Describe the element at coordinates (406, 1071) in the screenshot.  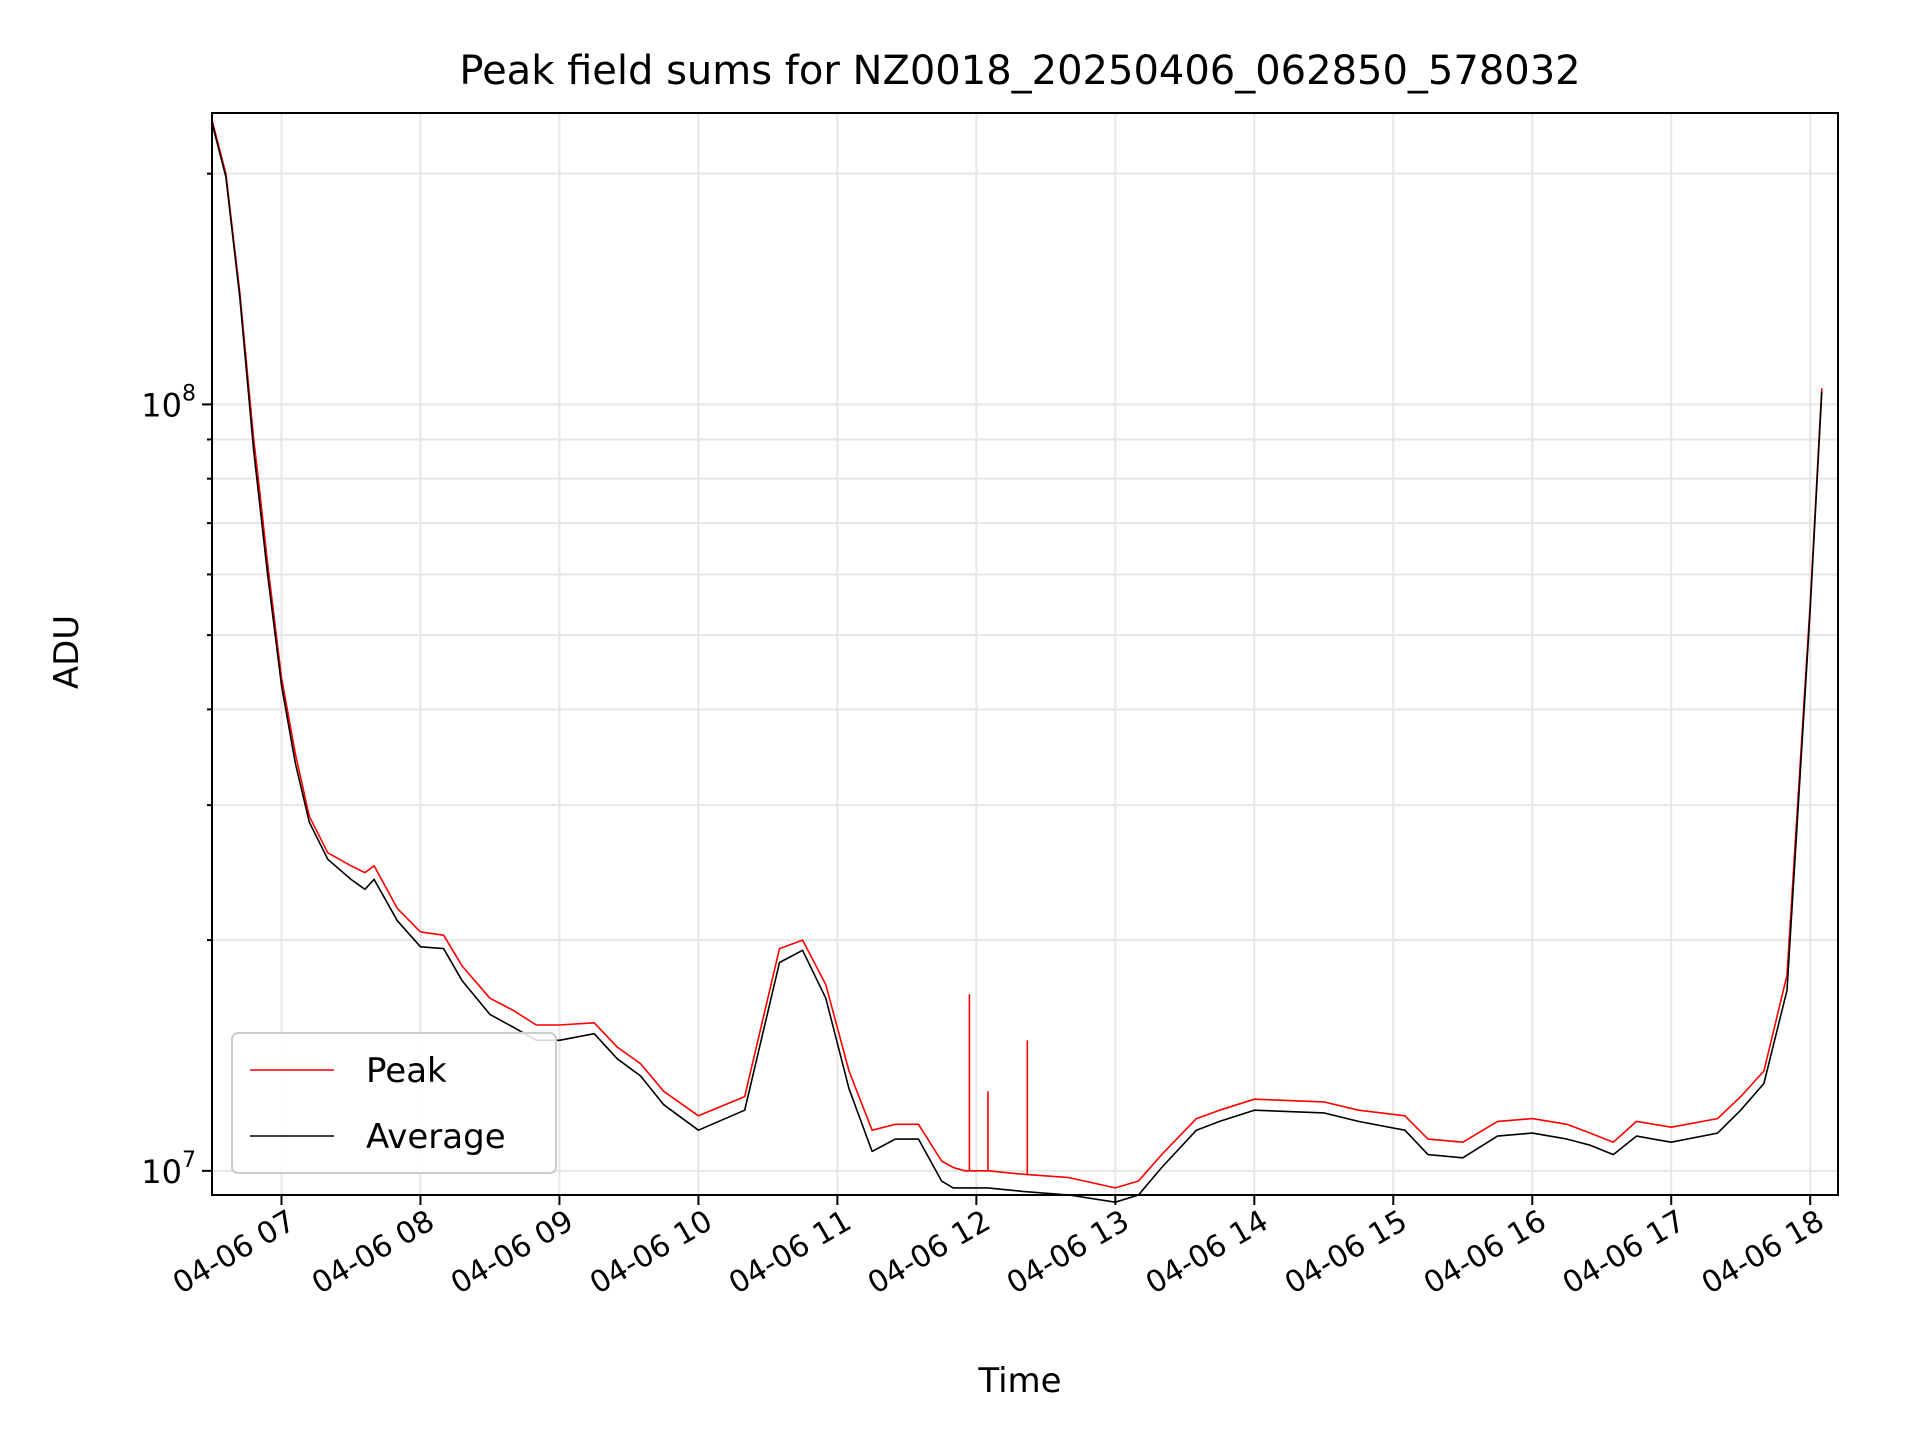
I see `legend-label-peak: Peak` at that location.